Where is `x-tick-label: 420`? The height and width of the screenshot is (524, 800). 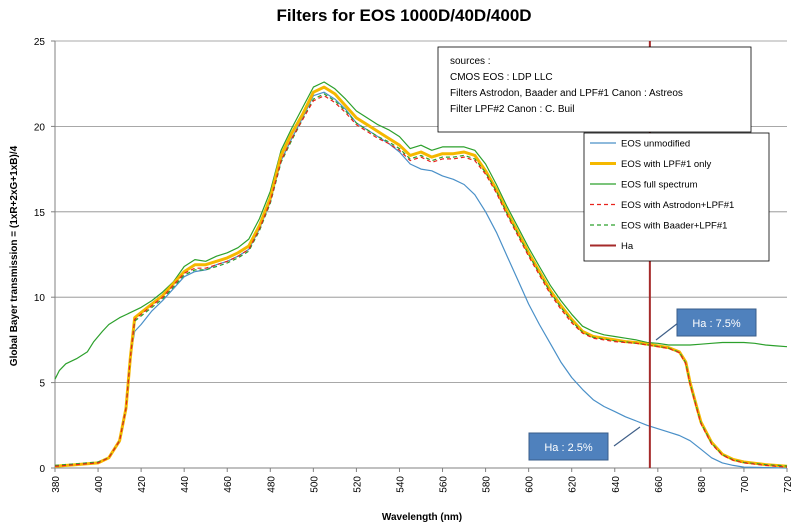 x-tick-label: 420 is located at coordinates (142, 484).